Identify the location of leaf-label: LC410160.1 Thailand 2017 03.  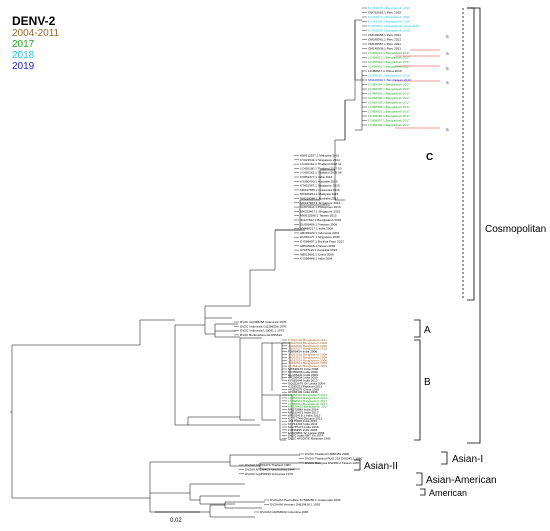
(321, 168).